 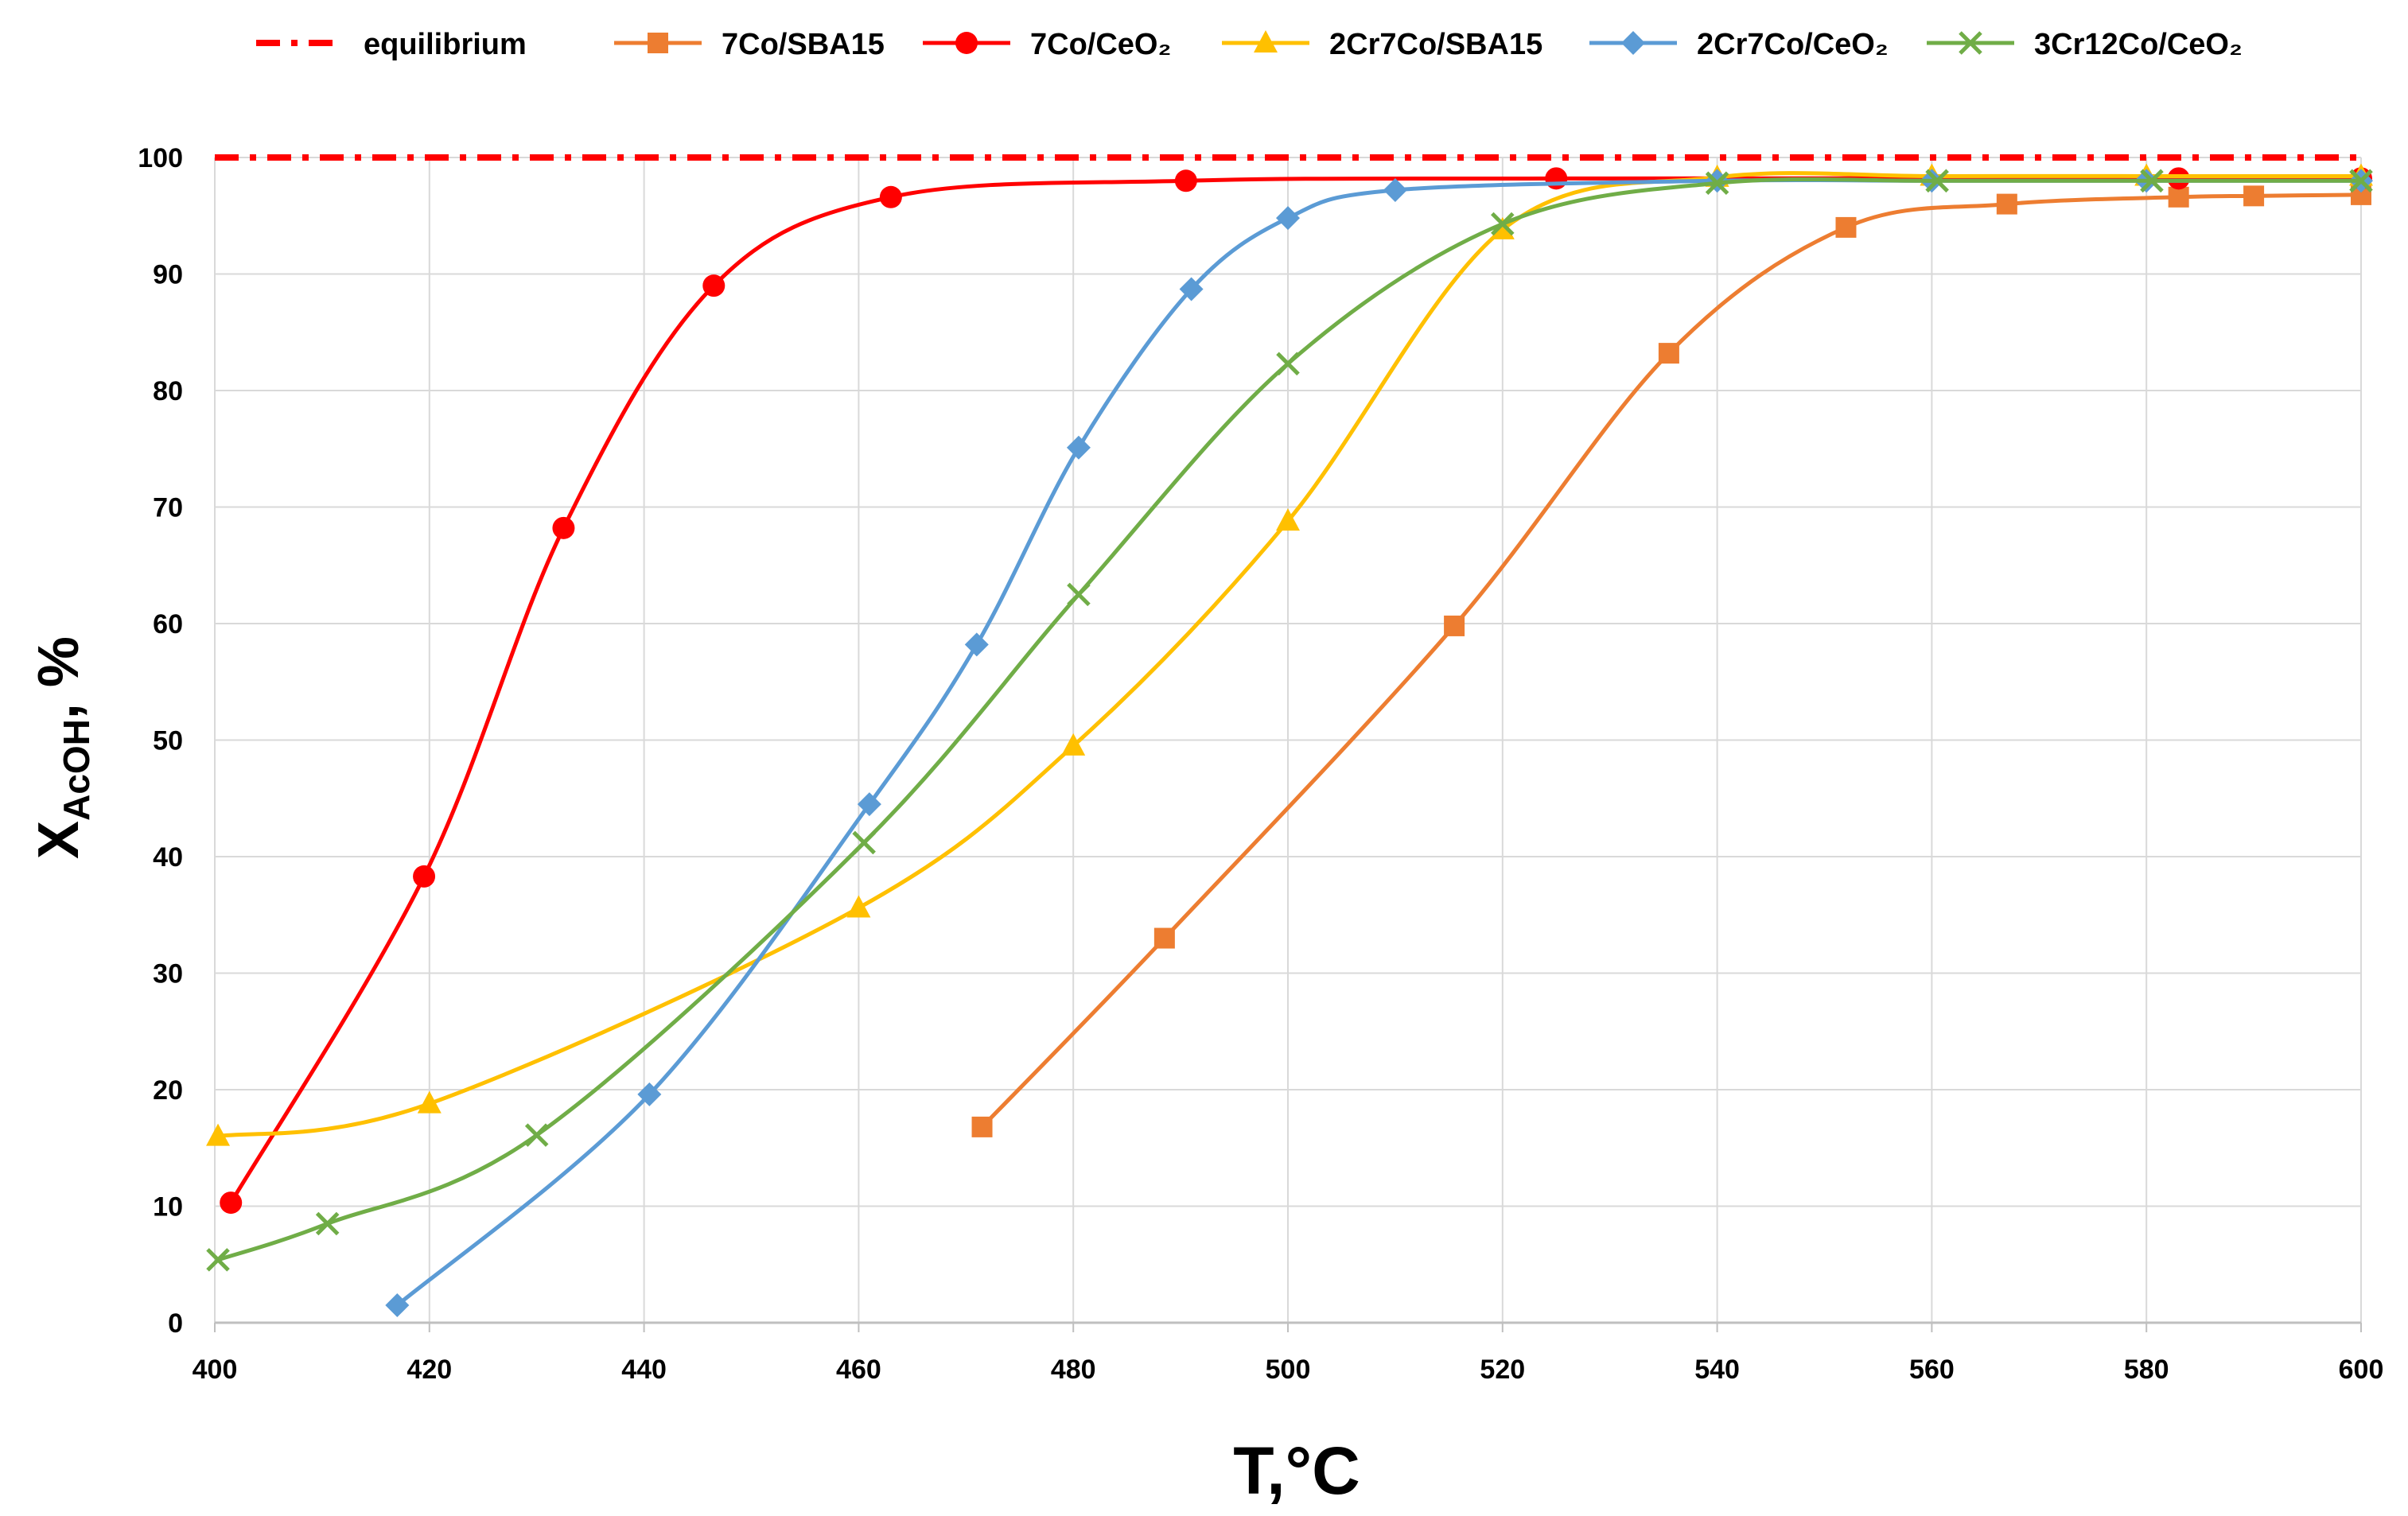 I want to click on y-axis-title: XAcOH, %, so click(x=62, y=747).